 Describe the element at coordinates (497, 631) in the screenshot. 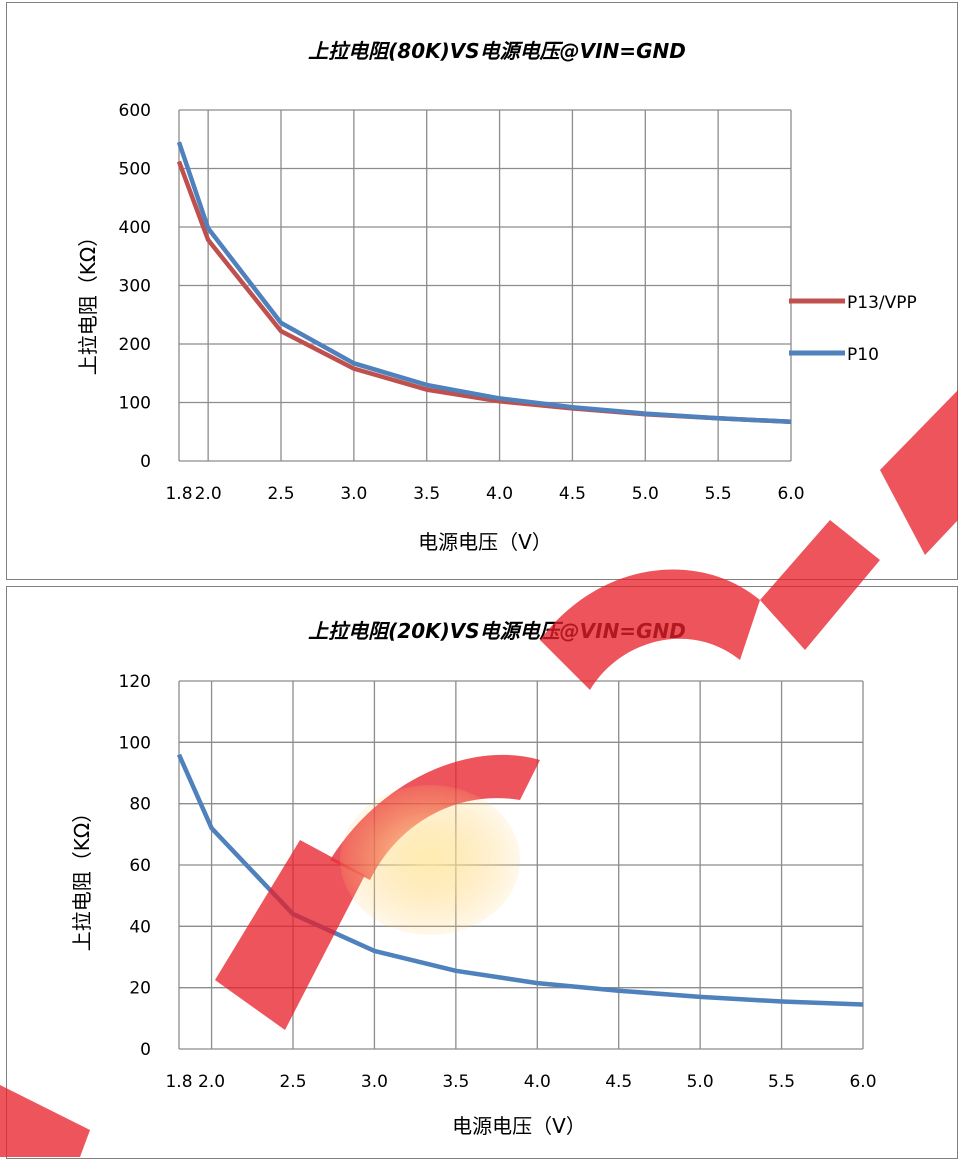

I see `chart-title: 上拉电阻(20K)VS电源电压@VIN=GND` at that location.